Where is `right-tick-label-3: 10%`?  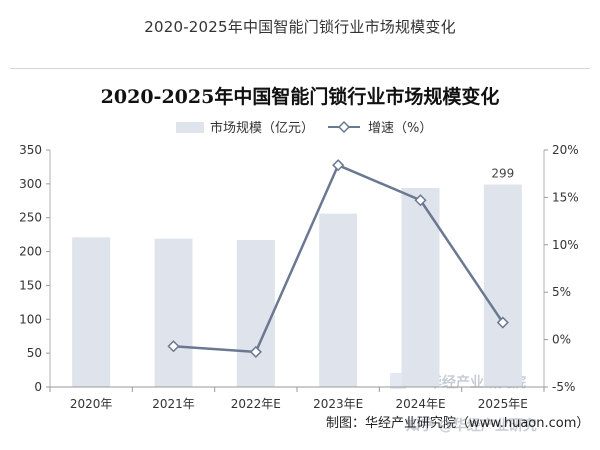
right-tick-label-3: 10% is located at coordinates (565, 245).